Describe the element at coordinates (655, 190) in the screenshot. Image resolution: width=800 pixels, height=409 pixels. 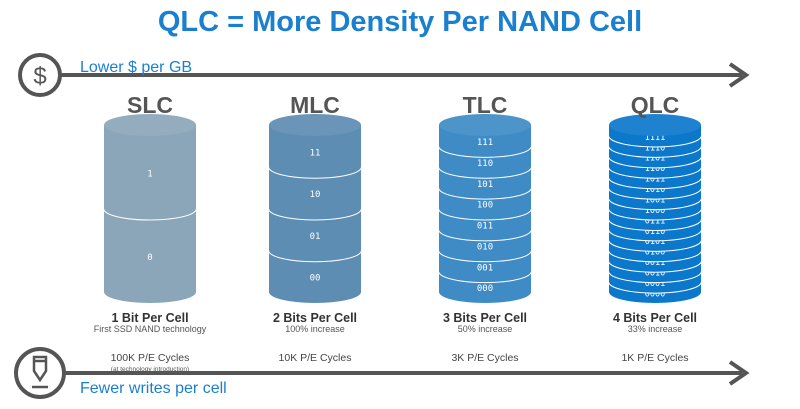
I see `level-label: 1010` at that location.